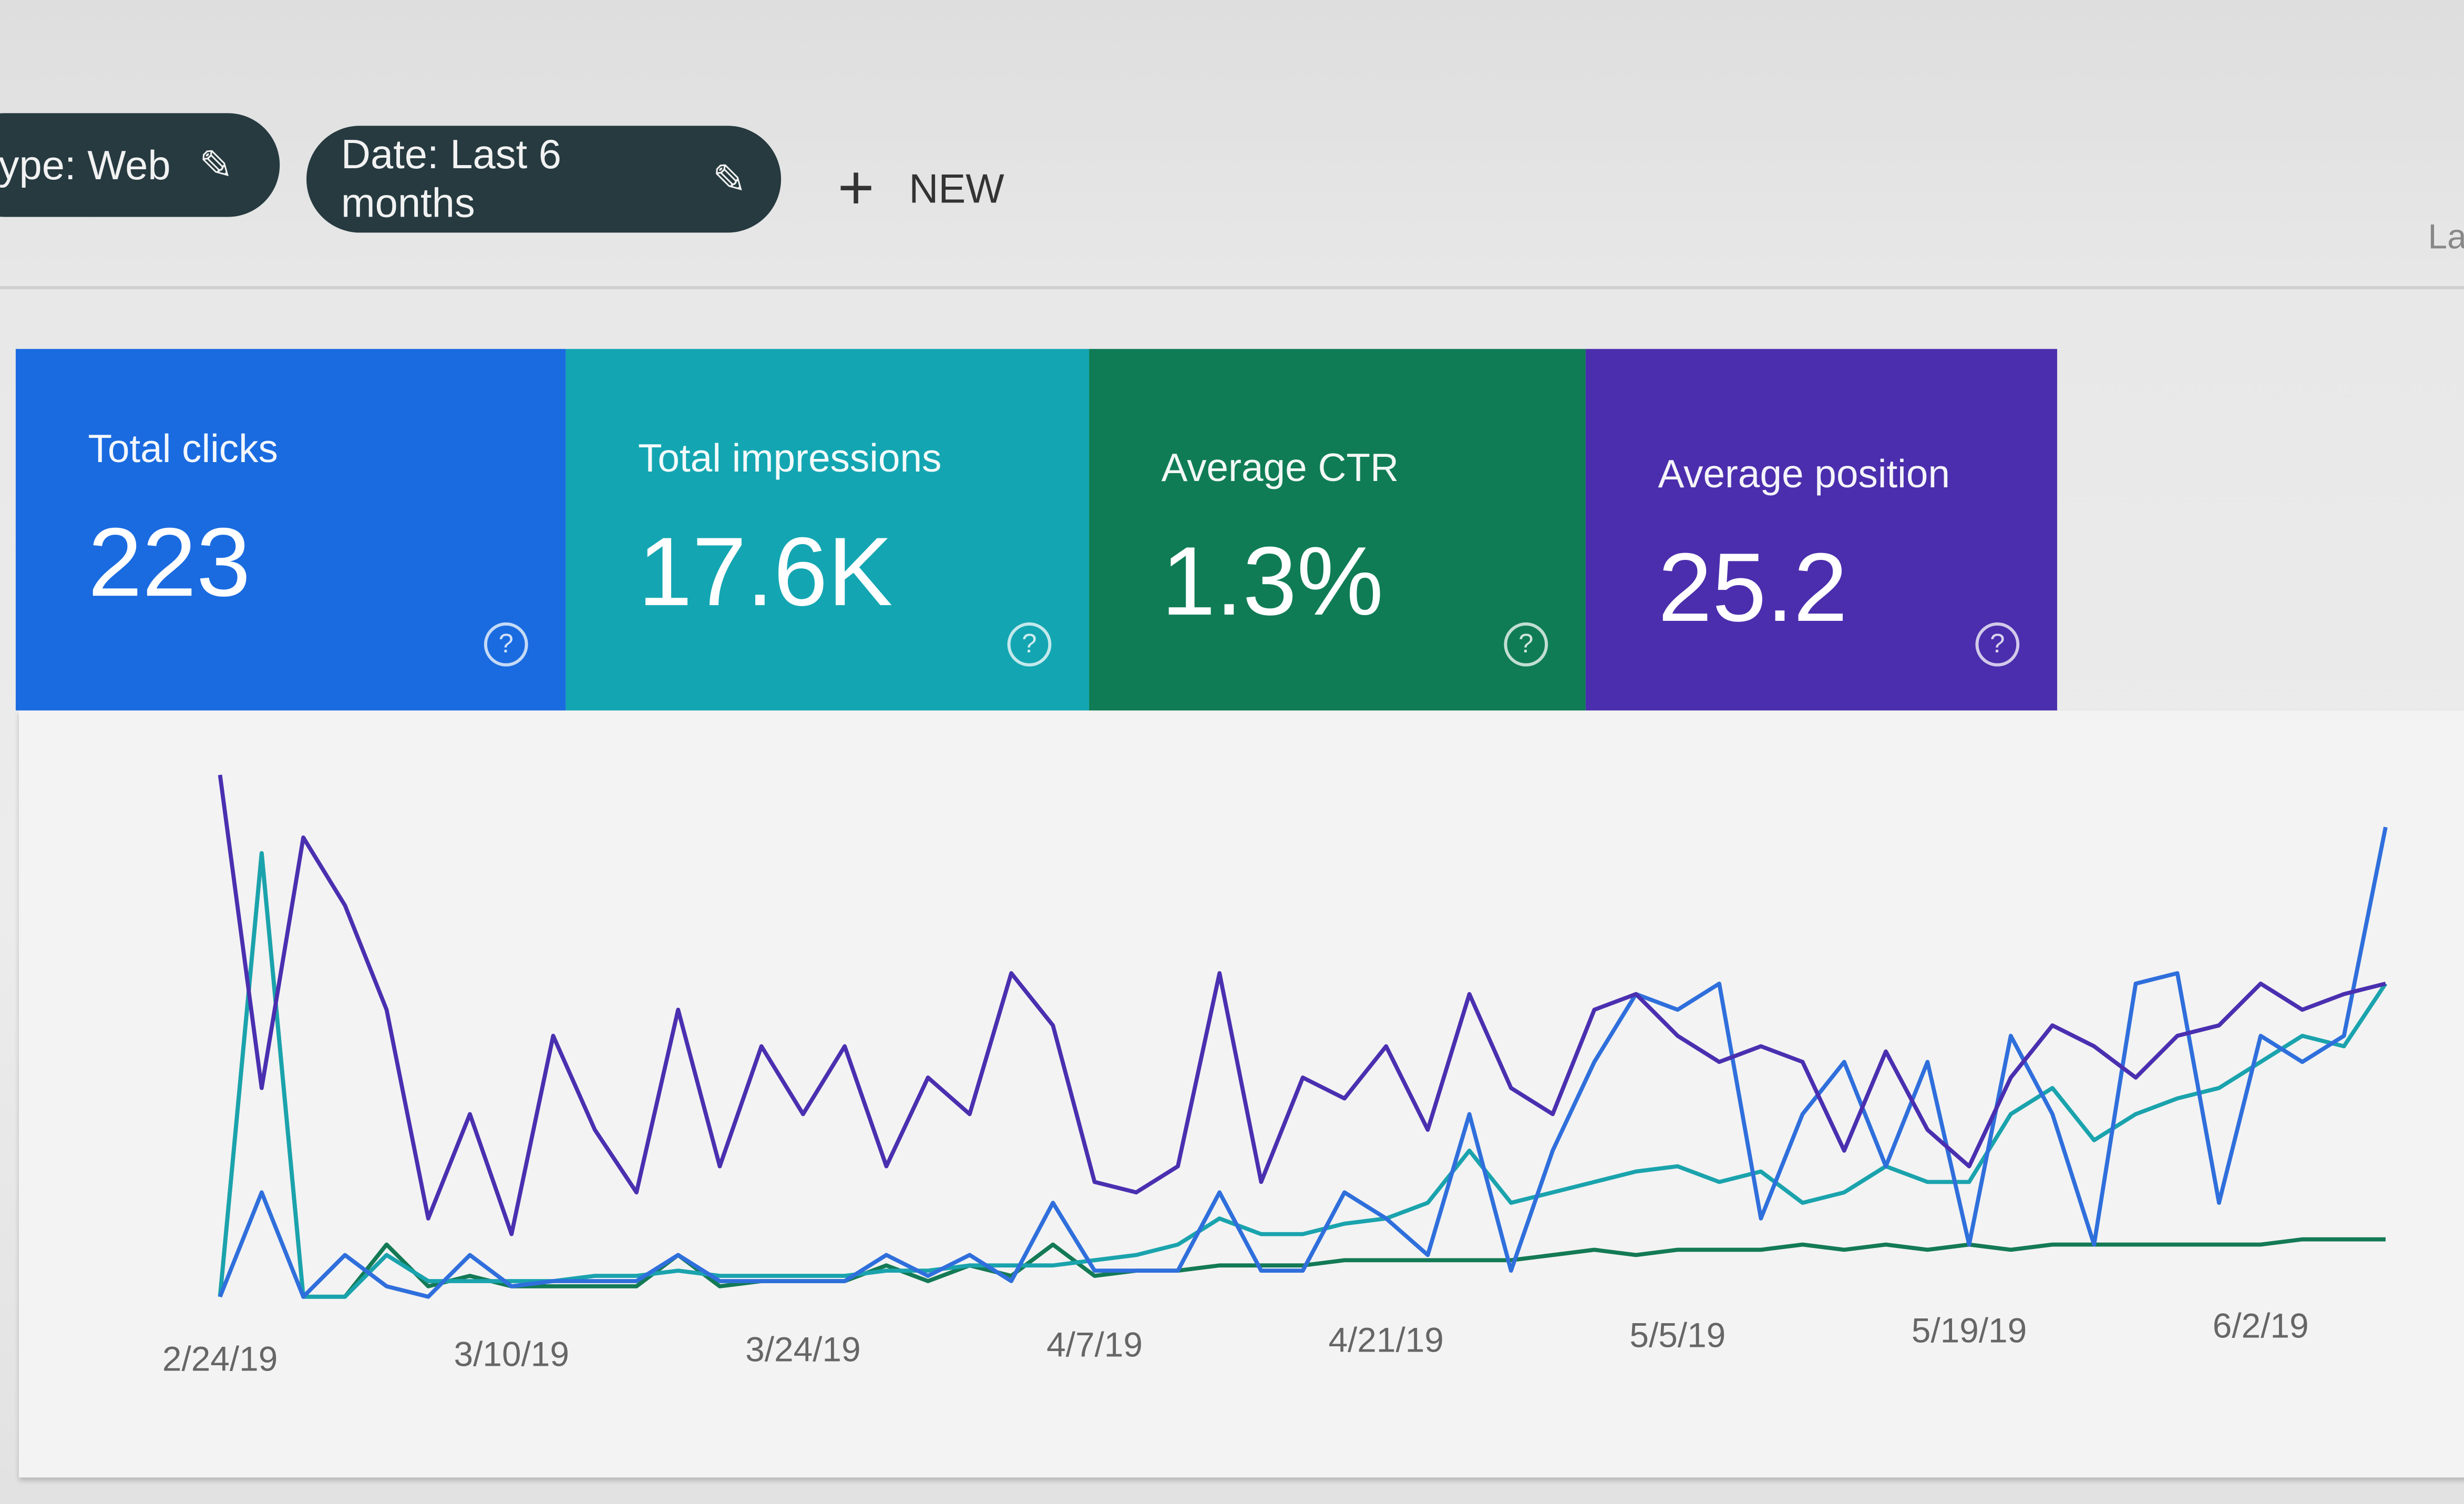 This screenshot has width=2464, height=1504. I want to click on x-tick-label: 3/24/19, so click(803, 1349).